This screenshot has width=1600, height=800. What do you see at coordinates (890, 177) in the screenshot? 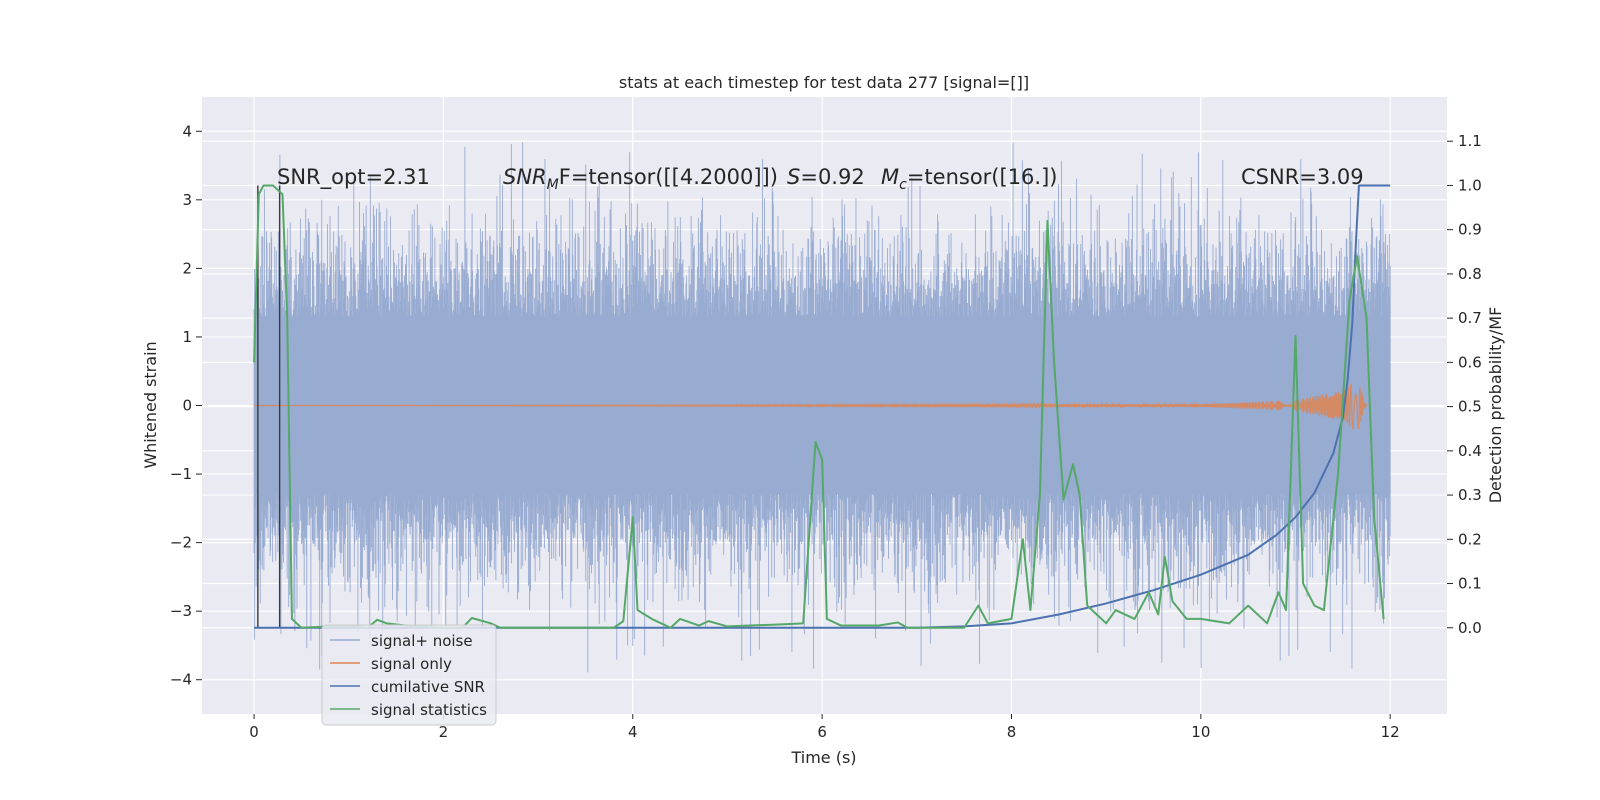
I see `annotation-mc-symbol: M` at bounding box center [890, 177].